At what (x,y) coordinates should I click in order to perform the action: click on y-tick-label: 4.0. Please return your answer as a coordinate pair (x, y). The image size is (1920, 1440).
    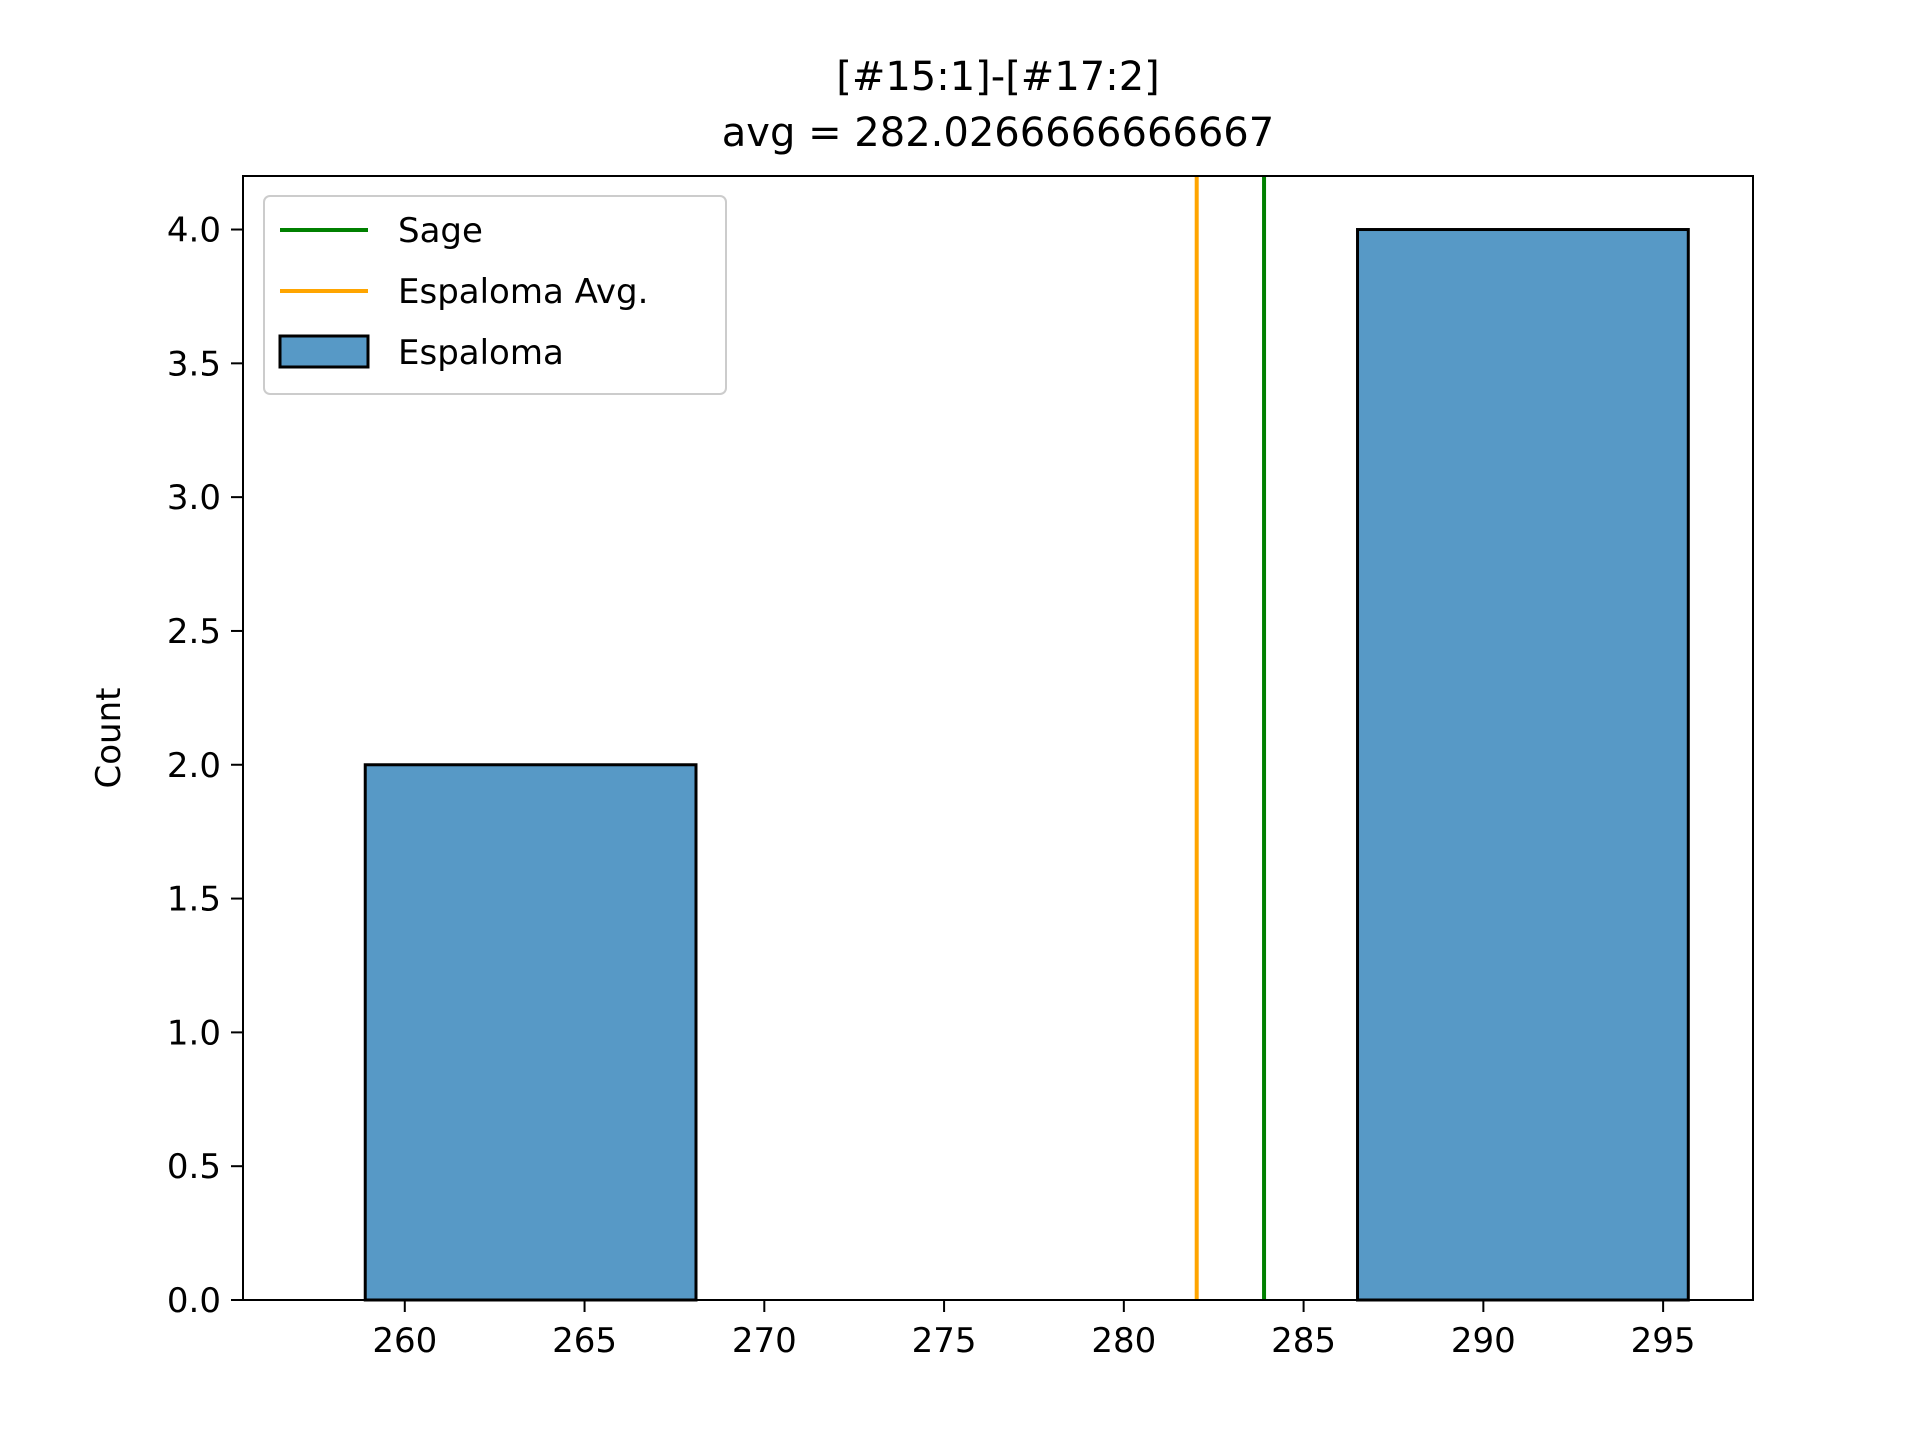
    Looking at the image, I should click on (194, 231).